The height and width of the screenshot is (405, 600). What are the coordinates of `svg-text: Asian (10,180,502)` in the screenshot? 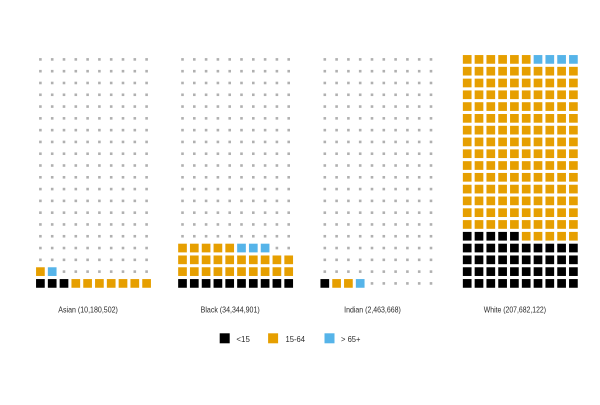 It's located at (88, 310).